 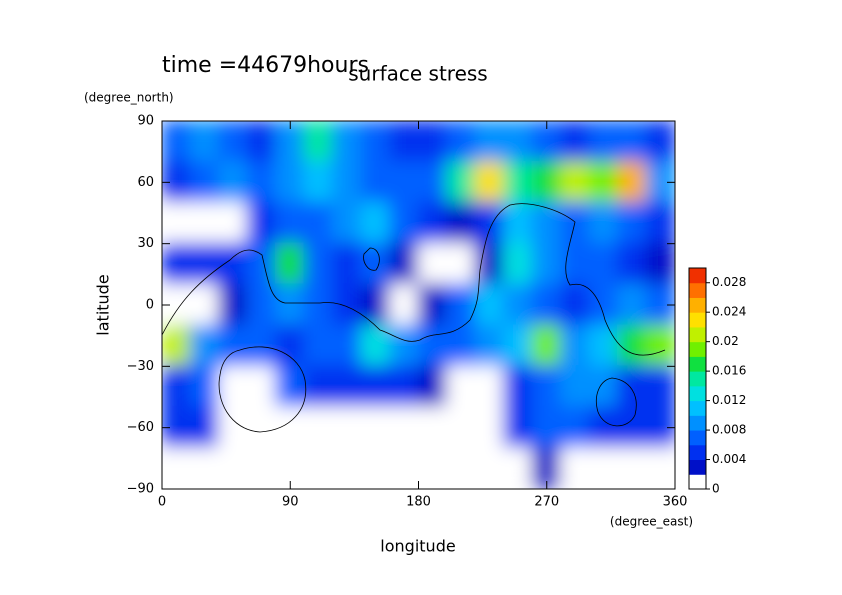 I want to click on y-tick-label: −90, so click(x=140, y=489).